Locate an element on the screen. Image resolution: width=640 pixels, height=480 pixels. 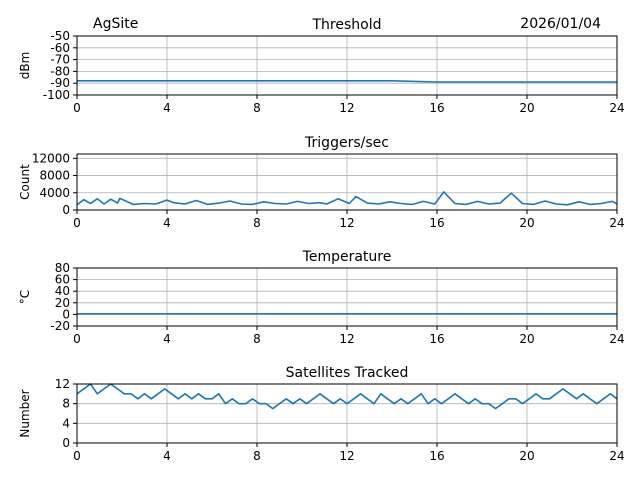
y-tick-label: 8000 is located at coordinates (54, 176).